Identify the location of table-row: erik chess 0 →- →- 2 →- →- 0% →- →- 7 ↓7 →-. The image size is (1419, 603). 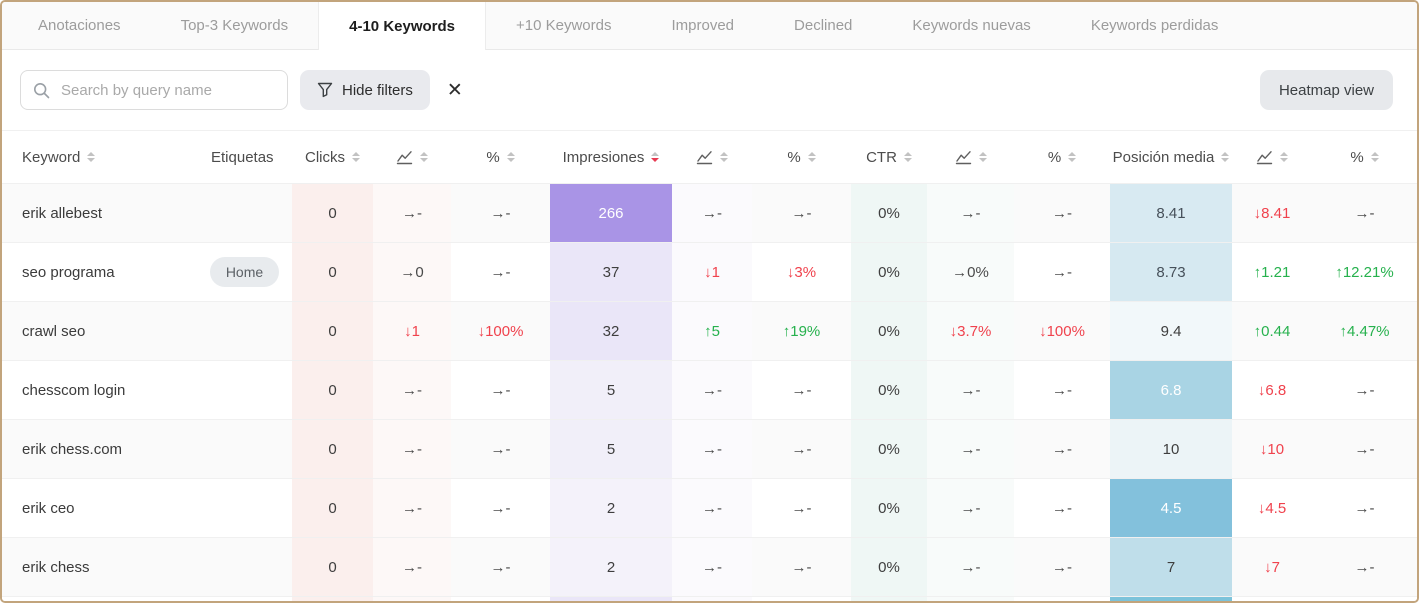
(709, 567).